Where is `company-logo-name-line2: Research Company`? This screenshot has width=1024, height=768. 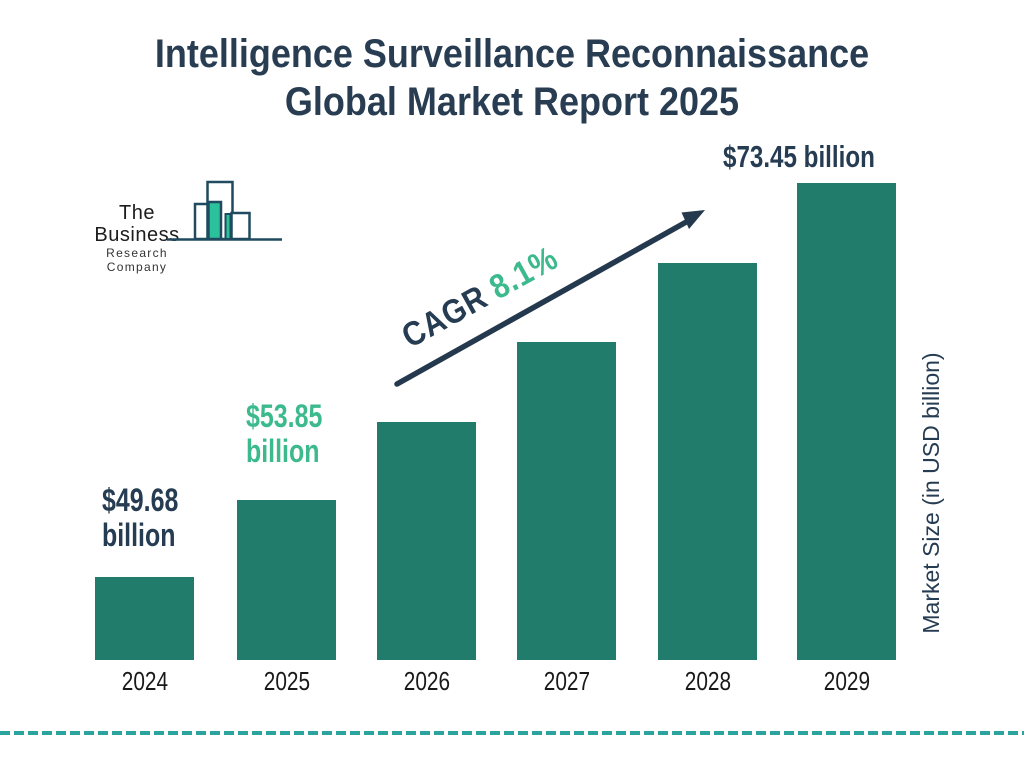 company-logo-name-line2: Research Company is located at coordinates (137, 260).